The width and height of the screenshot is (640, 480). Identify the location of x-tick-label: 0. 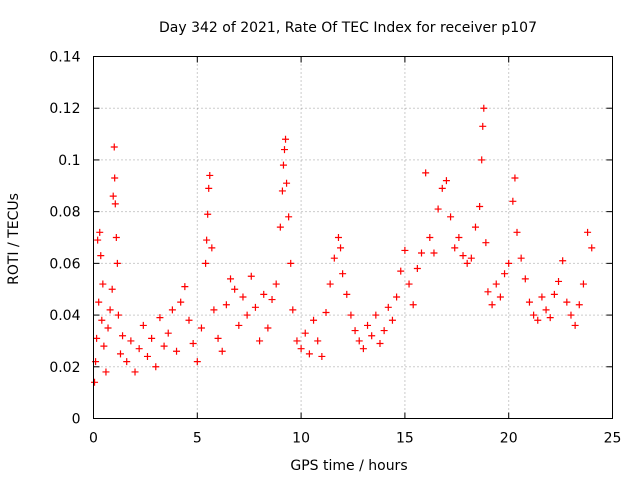
(93, 439).